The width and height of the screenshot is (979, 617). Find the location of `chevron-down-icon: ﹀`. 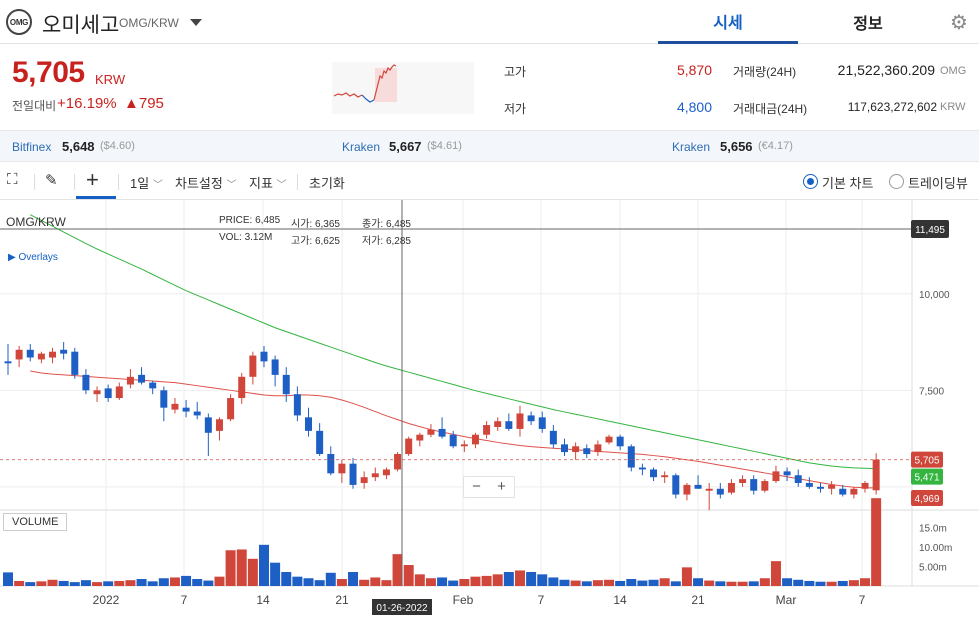

chevron-down-icon: ﹀ is located at coordinates (157, 185).